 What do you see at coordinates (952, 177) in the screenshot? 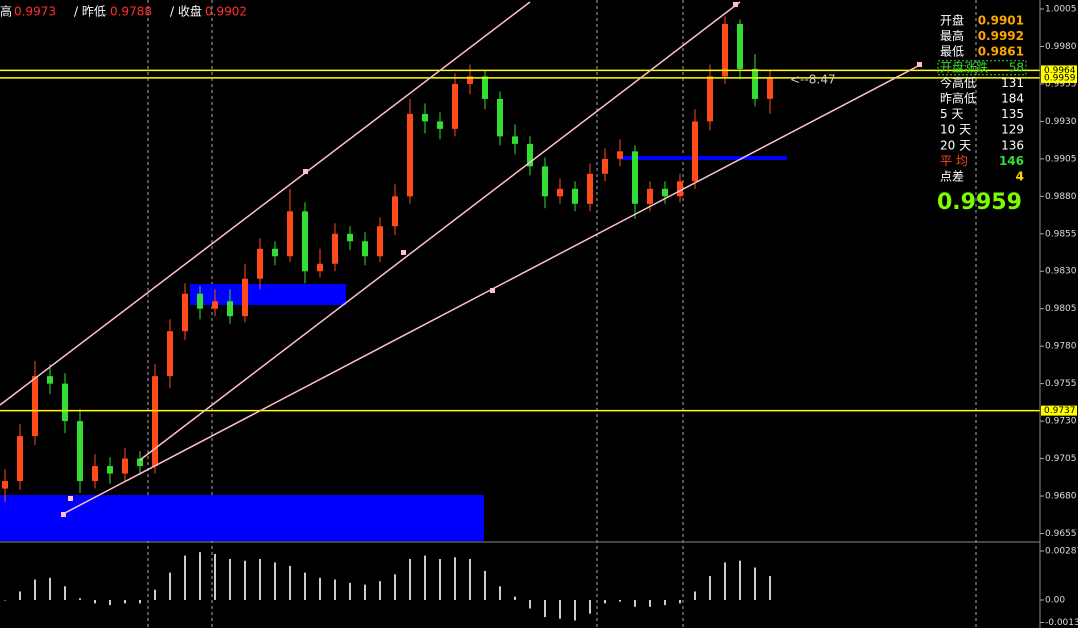
I see `panel-label: 点差` at bounding box center [952, 177].